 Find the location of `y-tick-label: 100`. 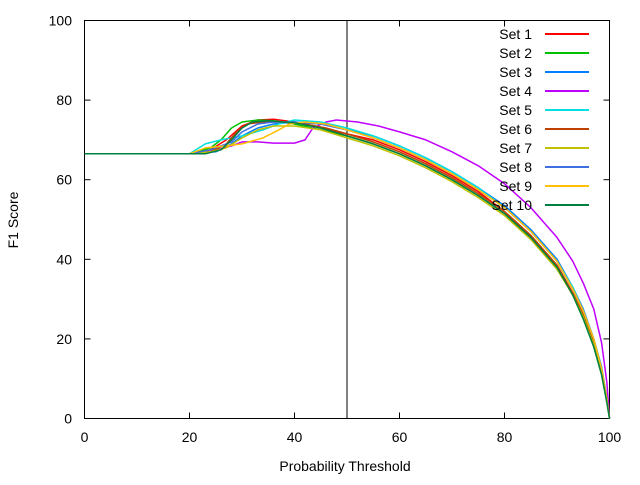

y-tick-label: 100 is located at coordinates (61, 21).